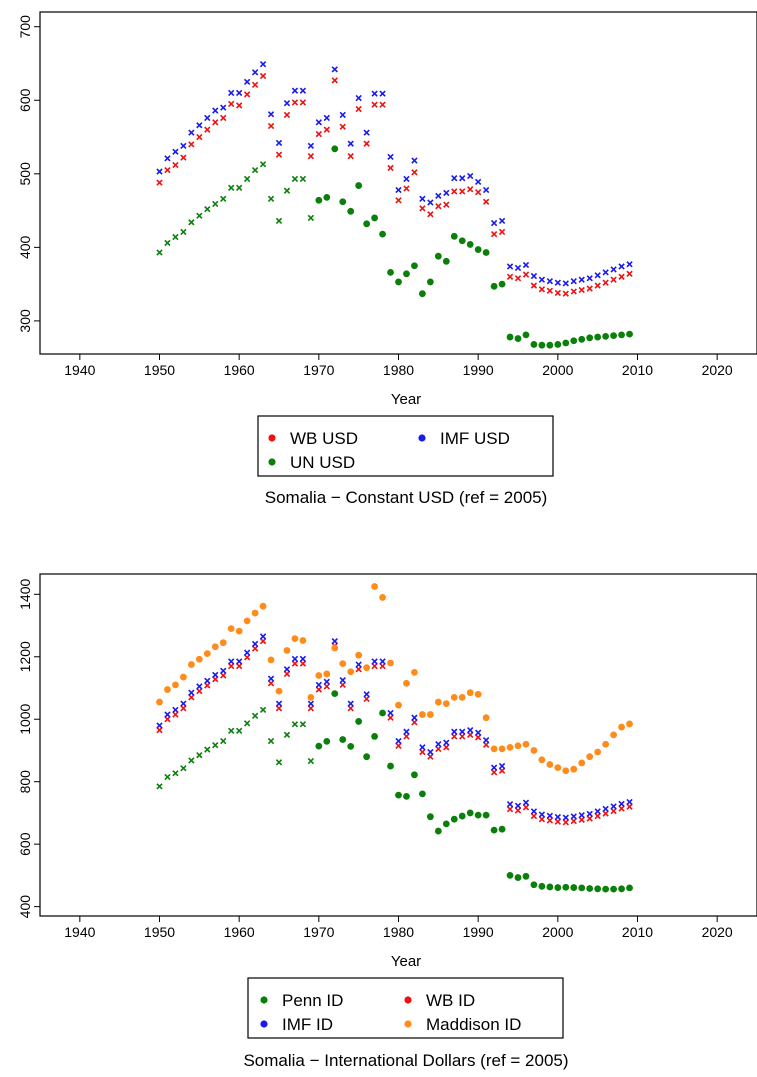 Image resolution: width=757 pixels, height=1077 pixels. Describe the element at coordinates (25, 247) in the screenshot. I see `y-tick-label: 400` at that location.